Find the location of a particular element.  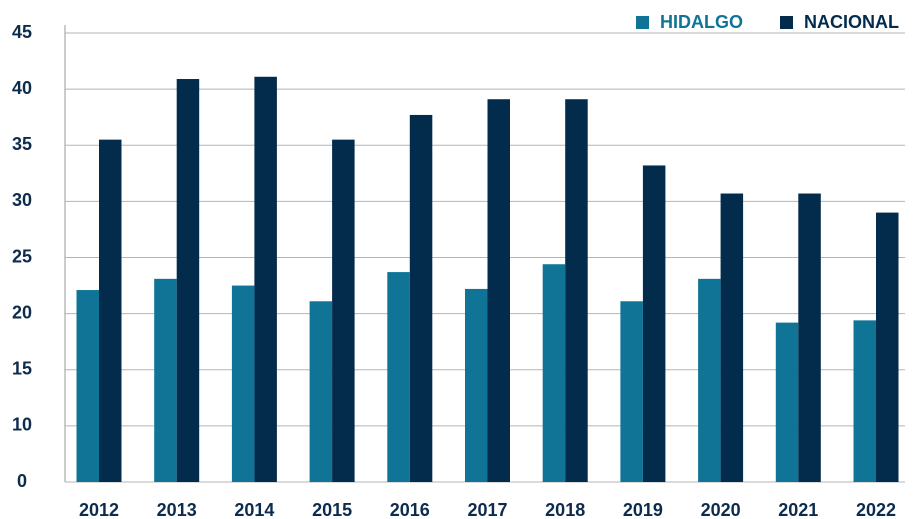

y-tick-label: 15 is located at coordinates (22, 369).